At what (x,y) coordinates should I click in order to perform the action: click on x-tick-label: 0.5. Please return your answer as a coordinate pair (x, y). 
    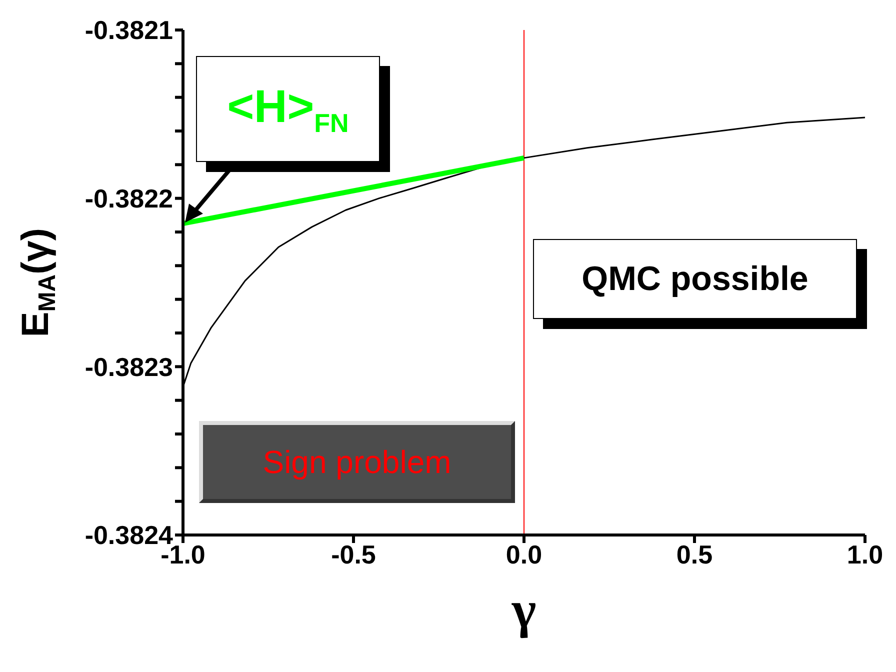
    Looking at the image, I should click on (694, 554).